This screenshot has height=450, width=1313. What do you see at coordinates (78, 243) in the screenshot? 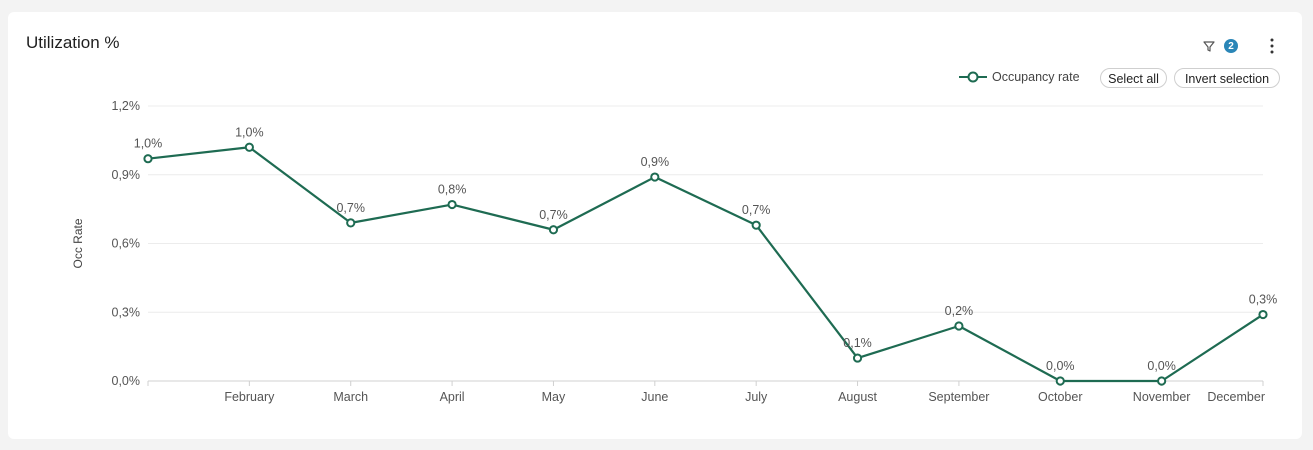
I see `y-axis-label: Occ Rate` at bounding box center [78, 243].